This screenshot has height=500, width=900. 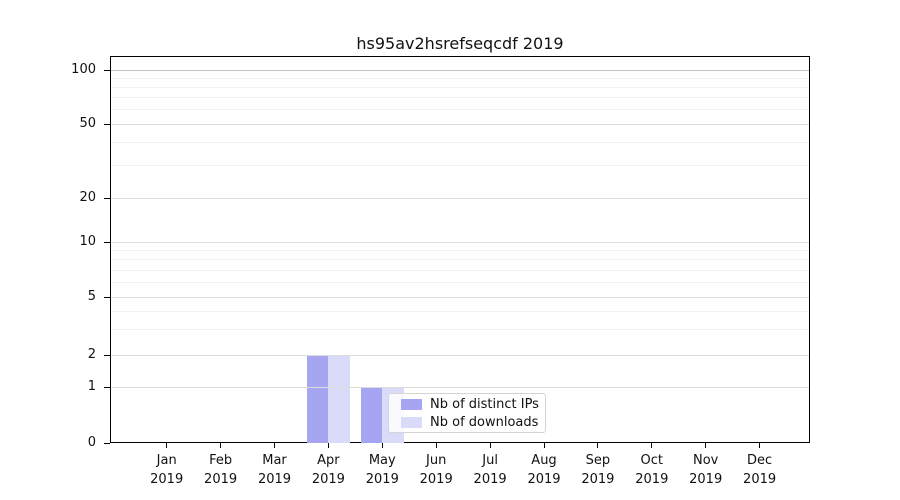 I want to click on y-tick-label: 50, so click(x=87, y=123).